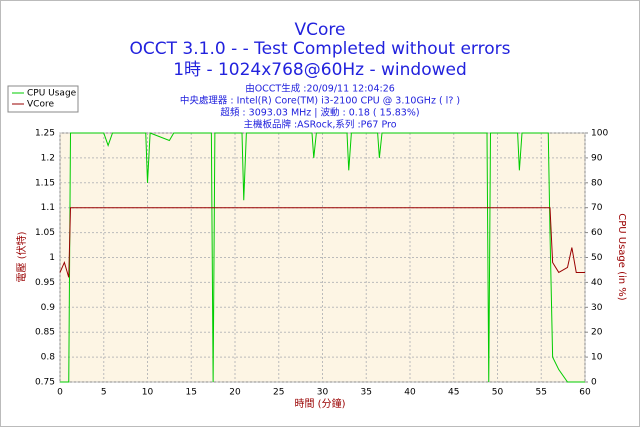 This screenshot has width=640, height=427. I want to click on y2-tick-label: 30, so click(597, 308).